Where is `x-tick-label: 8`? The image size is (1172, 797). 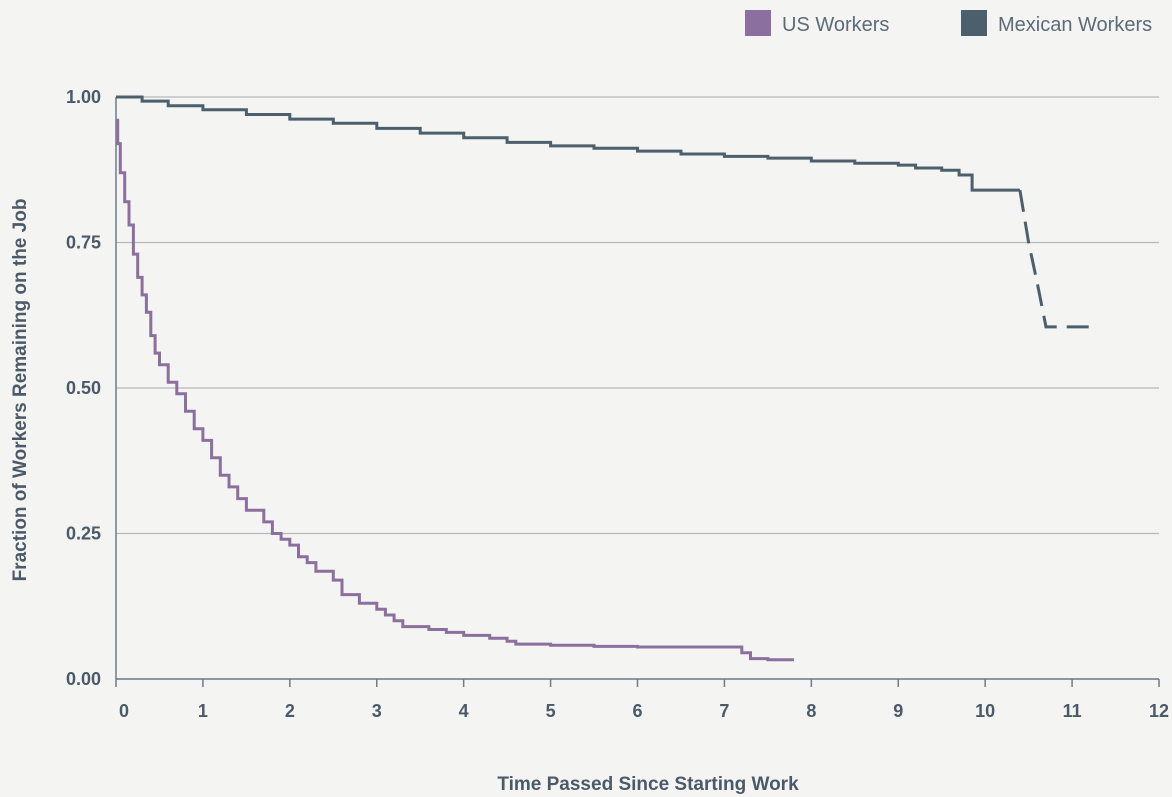
x-tick-label: 8 is located at coordinates (811, 711).